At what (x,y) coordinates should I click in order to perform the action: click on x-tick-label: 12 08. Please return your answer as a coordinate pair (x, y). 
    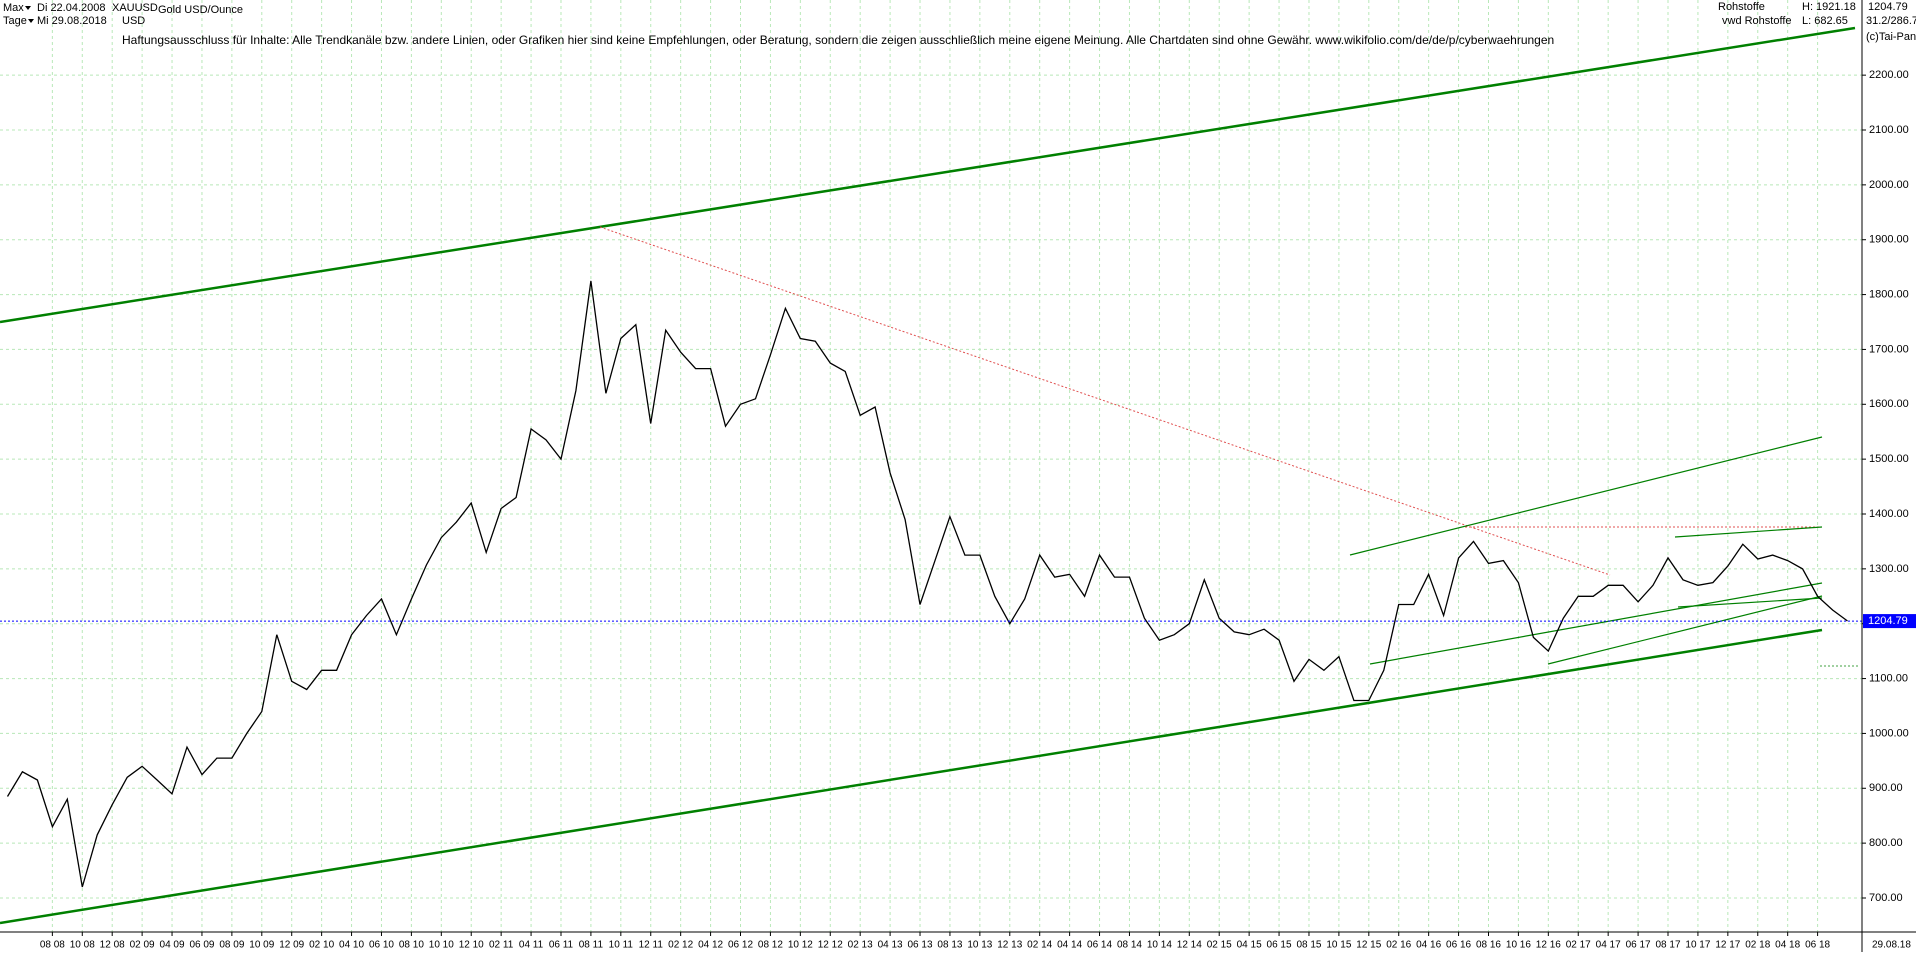
    Looking at the image, I should click on (112, 945).